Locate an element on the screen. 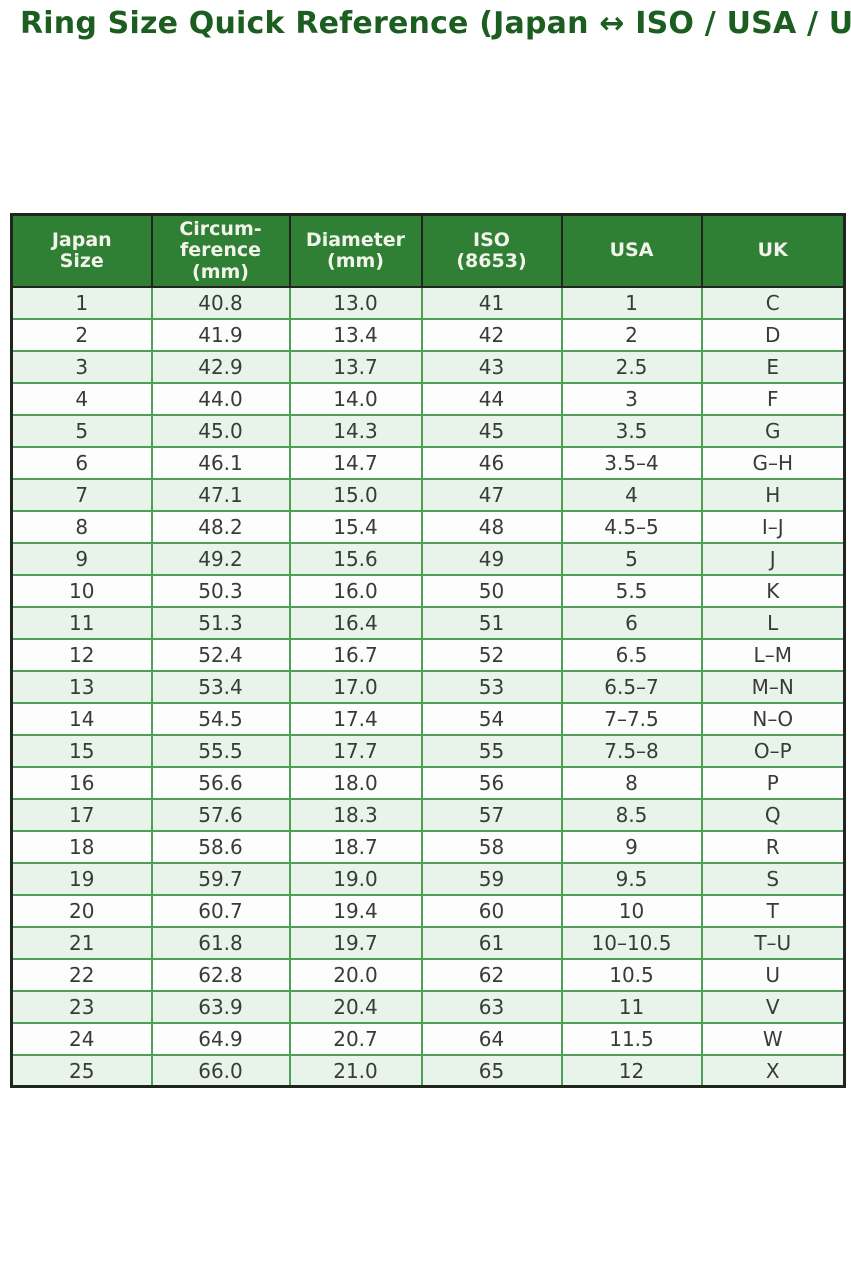 The height and width of the screenshot is (1280, 851). table-cell-circumference-mm: 66.0 is located at coordinates (220, 1070).